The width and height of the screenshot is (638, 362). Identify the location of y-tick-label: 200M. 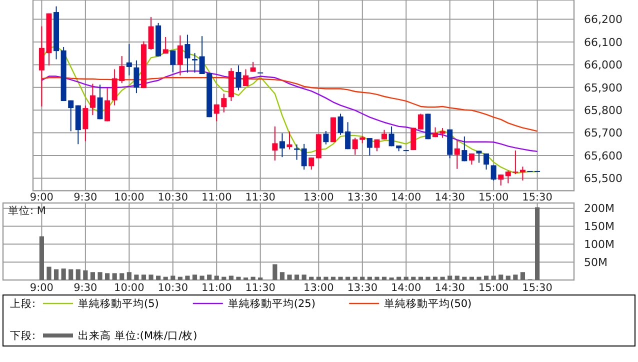
(599, 209).